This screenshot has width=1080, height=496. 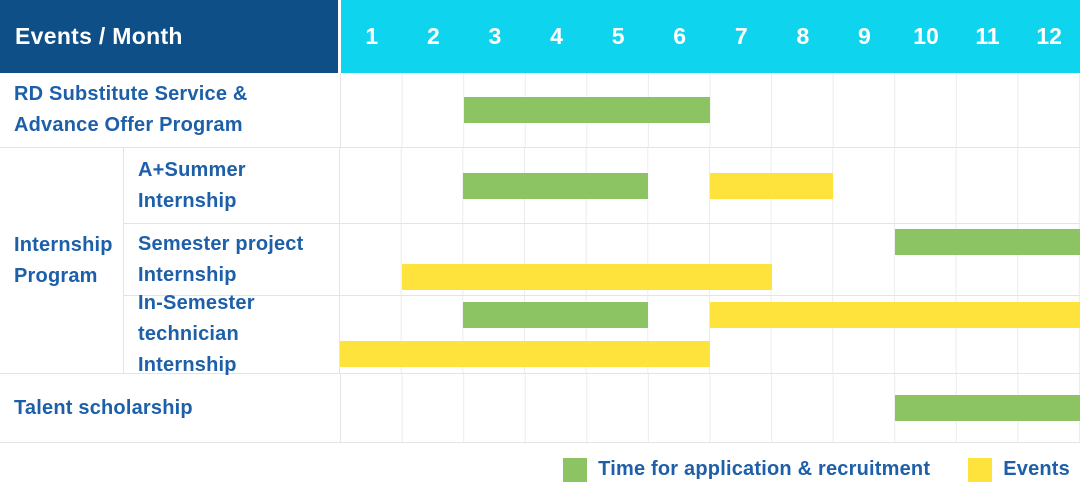 I want to click on table-row: In-Semester technician Internship, so click(x=602, y=334).